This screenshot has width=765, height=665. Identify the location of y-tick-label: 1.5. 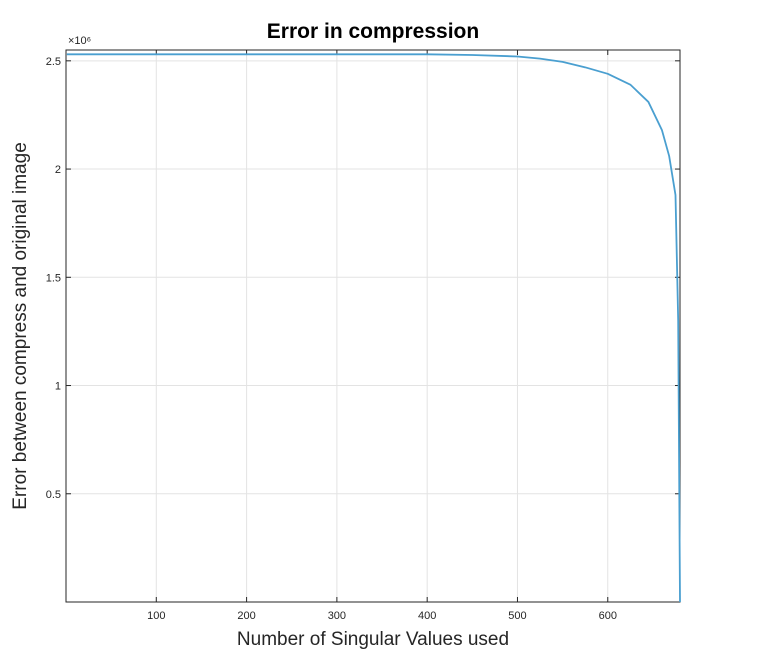
(53, 278).